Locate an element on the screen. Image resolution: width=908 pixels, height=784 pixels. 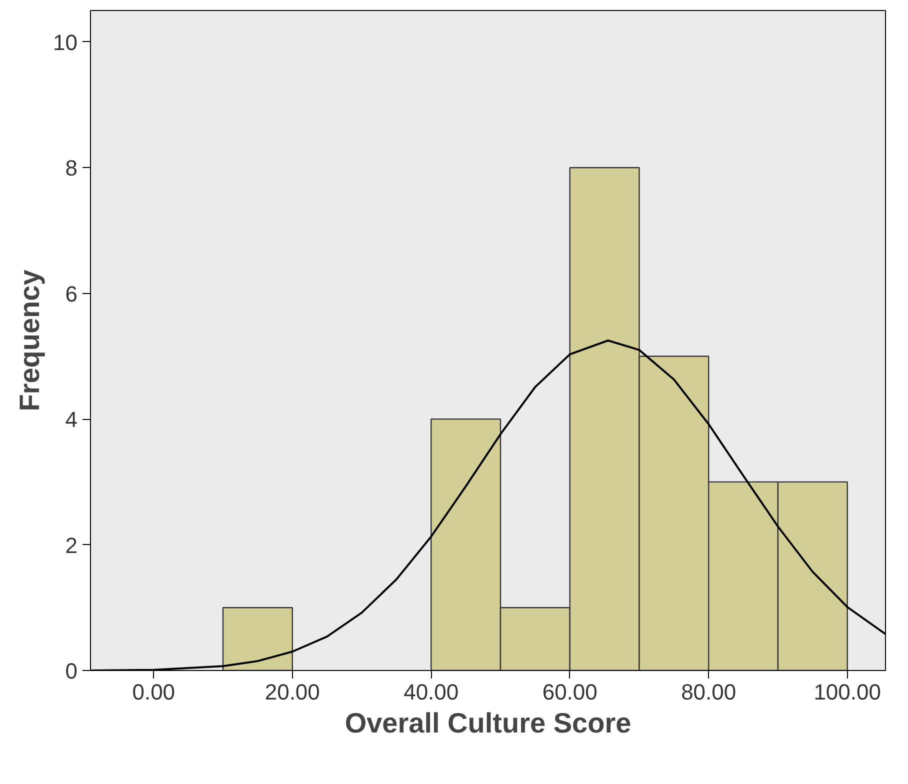
y-tick-label: 6 is located at coordinates (71, 293).